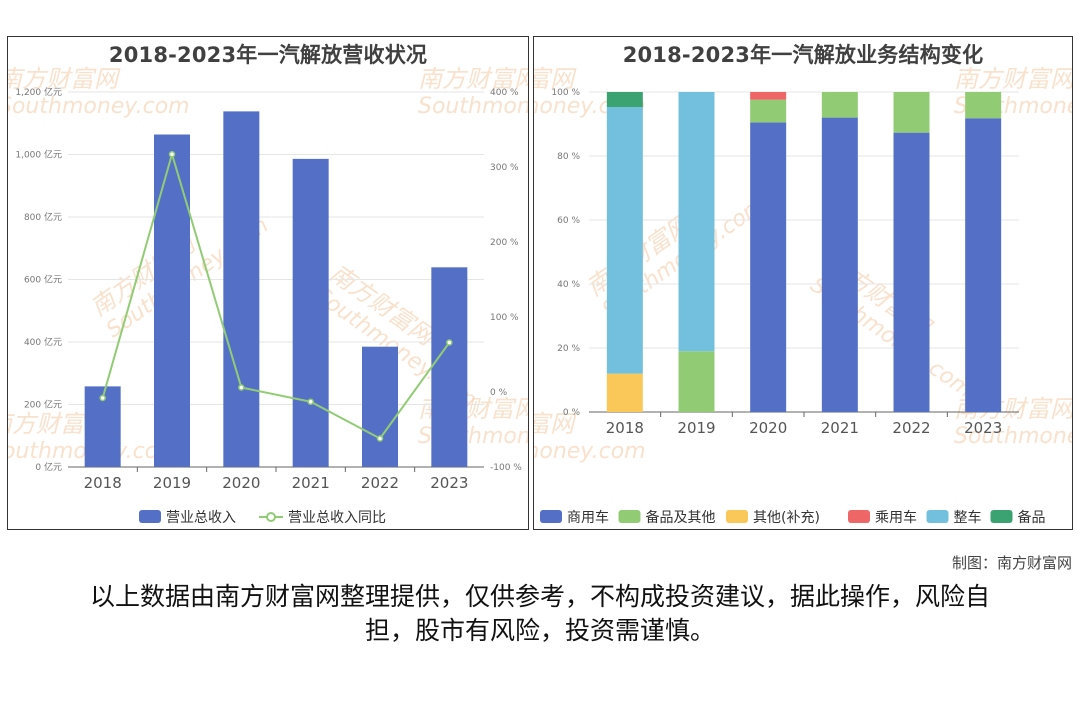  What do you see at coordinates (572, 413) in the screenshot?
I see `y-tick-label: 0 %` at bounding box center [572, 413].